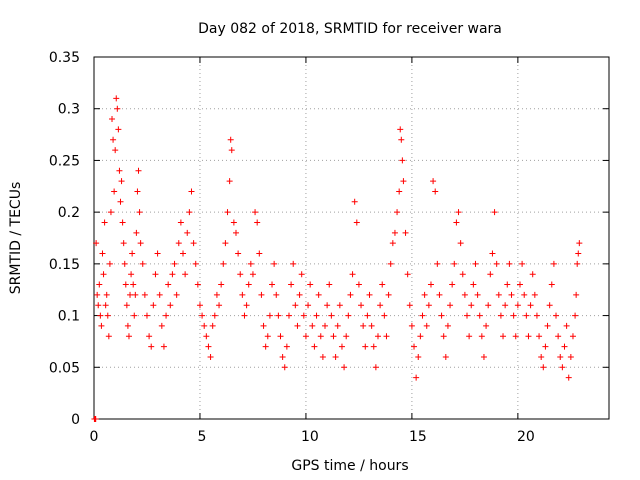  I want to click on y-tick-label: 0.25, so click(64, 161).